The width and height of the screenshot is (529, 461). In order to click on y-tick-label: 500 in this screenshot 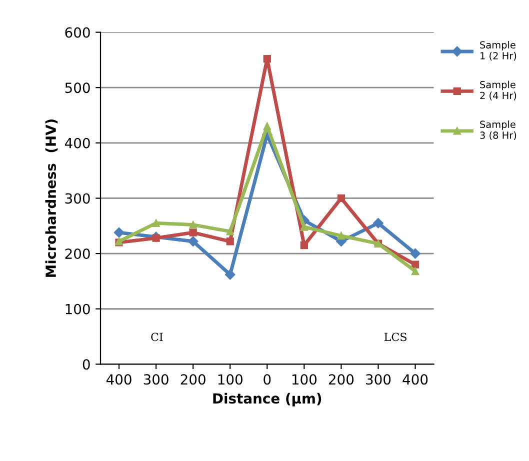, I will do `click(77, 88)`.